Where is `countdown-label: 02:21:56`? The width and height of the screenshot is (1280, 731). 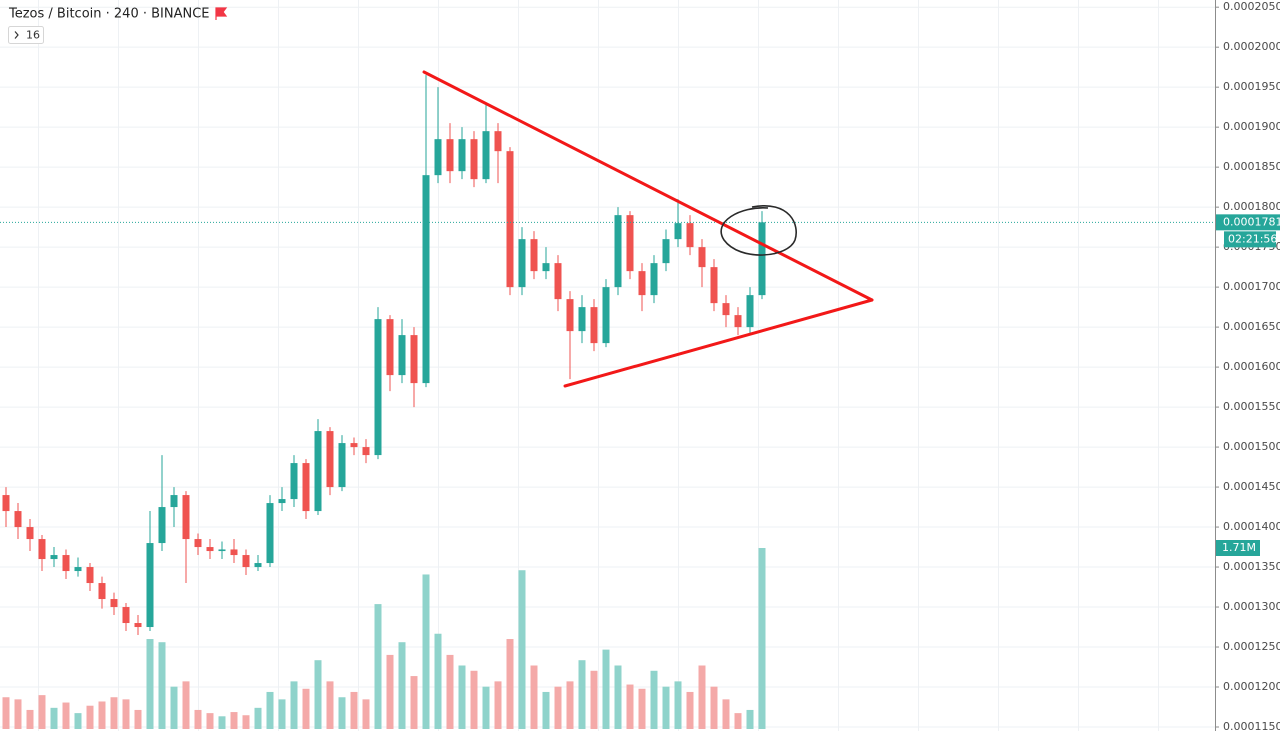 countdown-label: 02:21:56 is located at coordinates (1252, 238).